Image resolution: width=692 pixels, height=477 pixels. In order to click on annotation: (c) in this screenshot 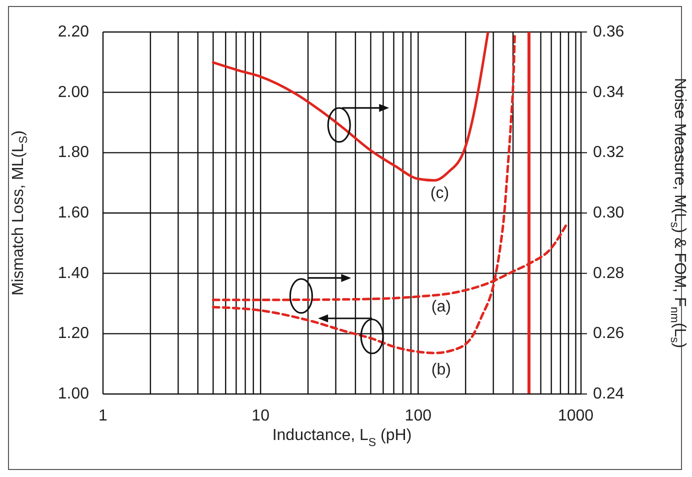, I will do `click(440, 193)`.